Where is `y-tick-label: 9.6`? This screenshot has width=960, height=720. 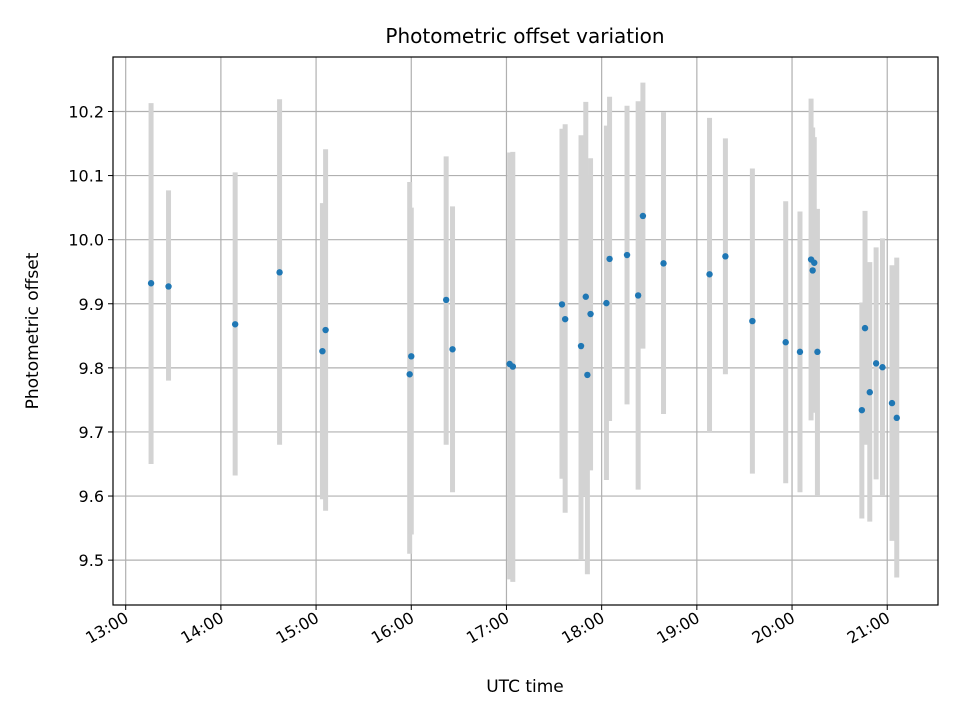
y-tick-label: 9.6 is located at coordinates (91, 496).